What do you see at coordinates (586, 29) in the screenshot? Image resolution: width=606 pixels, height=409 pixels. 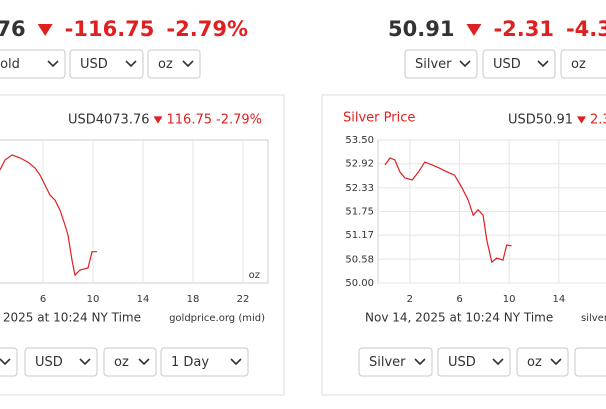 I see `change-percent: -4.36%` at bounding box center [586, 29].